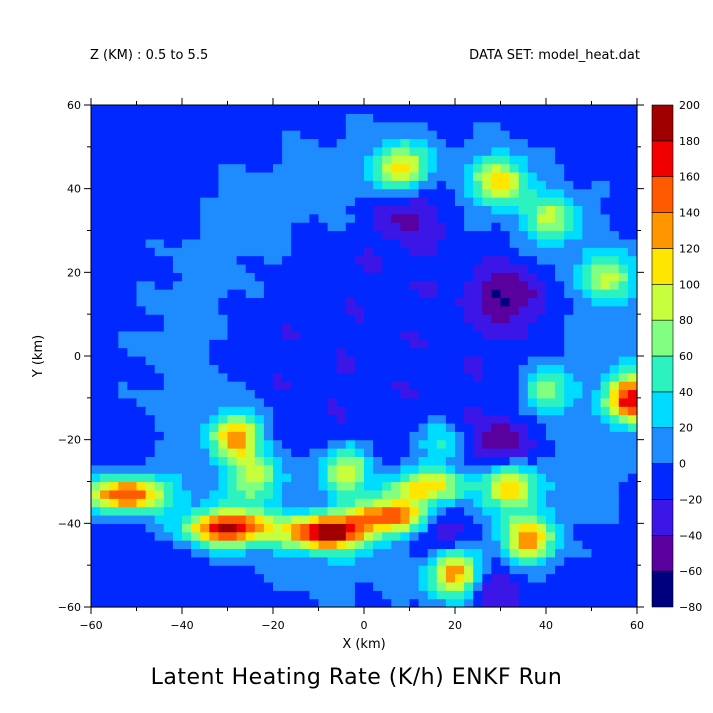 Image resolution: width=713 pixels, height=713 pixels. What do you see at coordinates (686, 356) in the screenshot?
I see `colorbar-label: 60` at bounding box center [686, 356].